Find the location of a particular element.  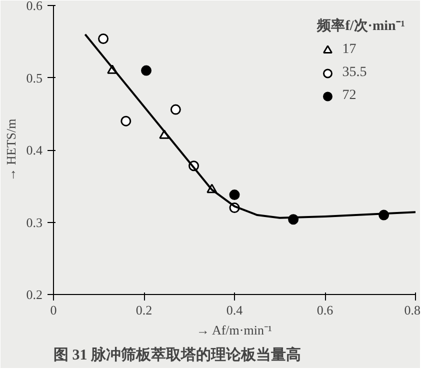

y-tick-label: 0.5 is located at coordinates (34, 78).